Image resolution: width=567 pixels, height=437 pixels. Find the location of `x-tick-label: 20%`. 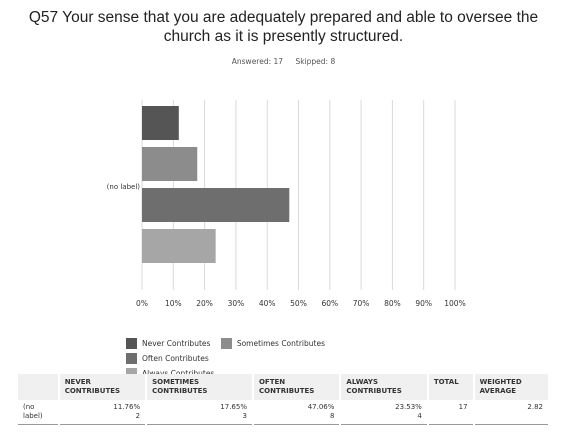

x-tick-label: 20% is located at coordinates (204, 303).